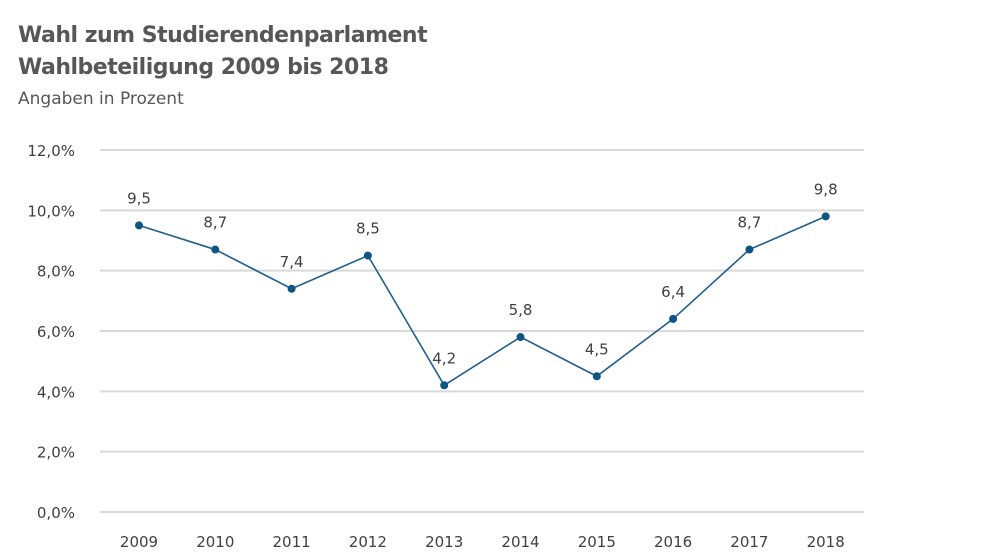 This screenshot has height=552, width=1000. Describe the element at coordinates (139, 542) in the screenshot. I see `x-tick-label: 2009` at that location.